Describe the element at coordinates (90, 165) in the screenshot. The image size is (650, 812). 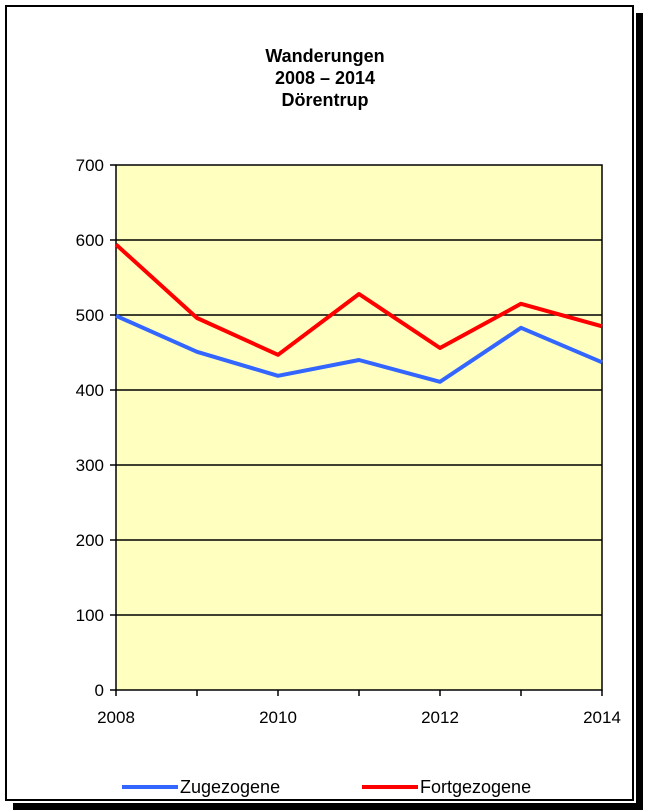
I see `y-tick-label-700: 700` at that location.